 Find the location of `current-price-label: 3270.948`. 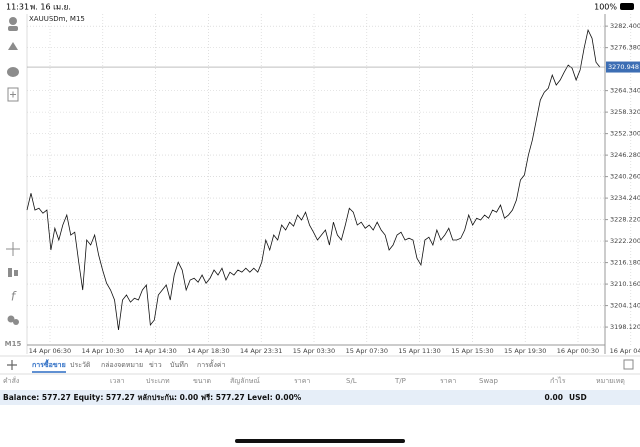

current-price-label: 3270.948 is located at coordinates (623, 67).